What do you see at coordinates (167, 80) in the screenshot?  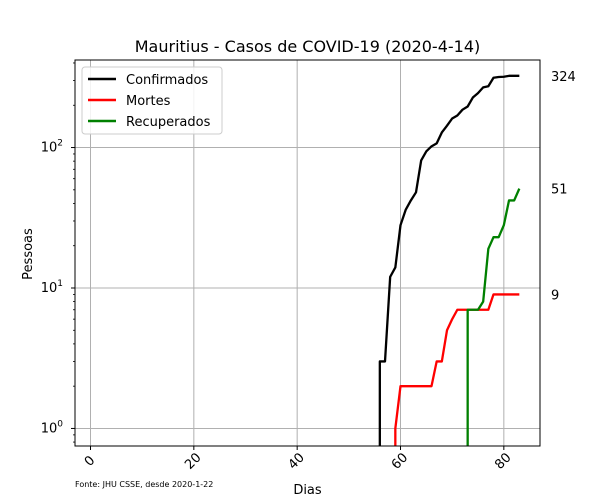 I see `legend-entry: Confirmados` at bounding box center [167, 80].